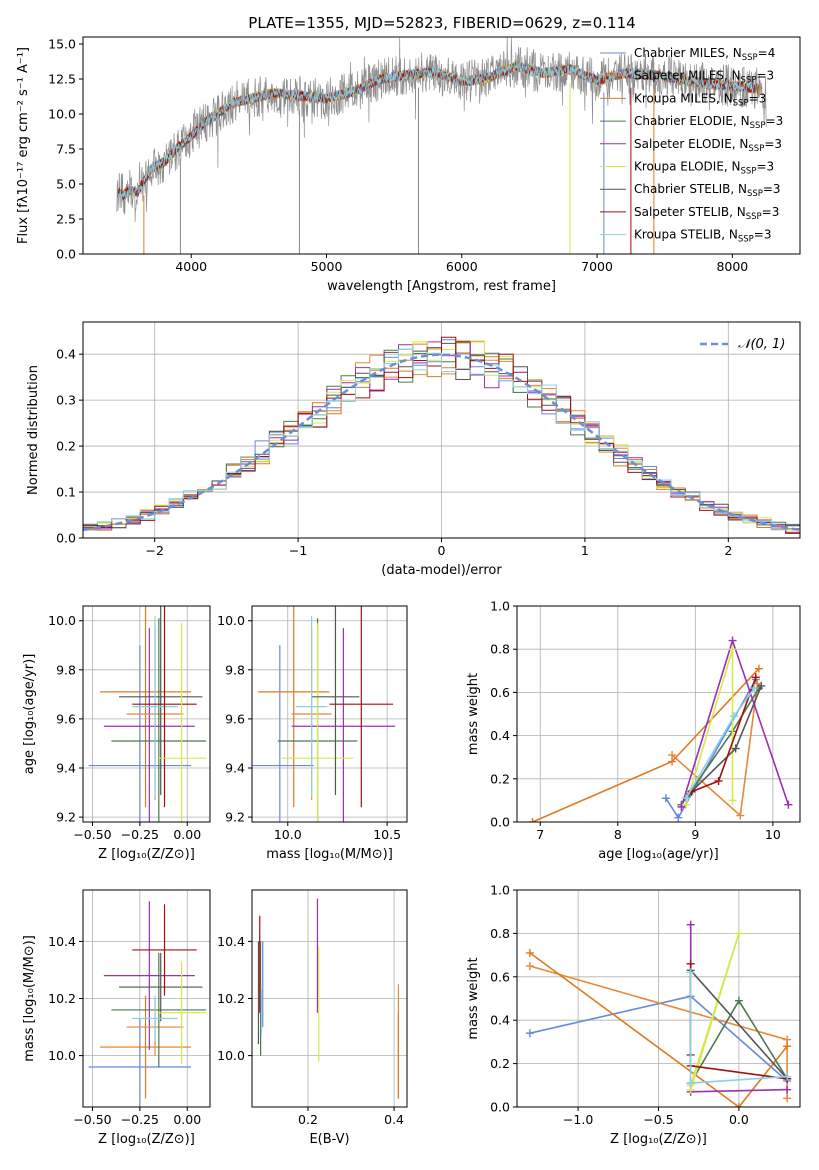  What do you see at coordinates (500, 933) in the screenshot?
I see `y-tick-label: 0.8` at bounding box center [500, 933].